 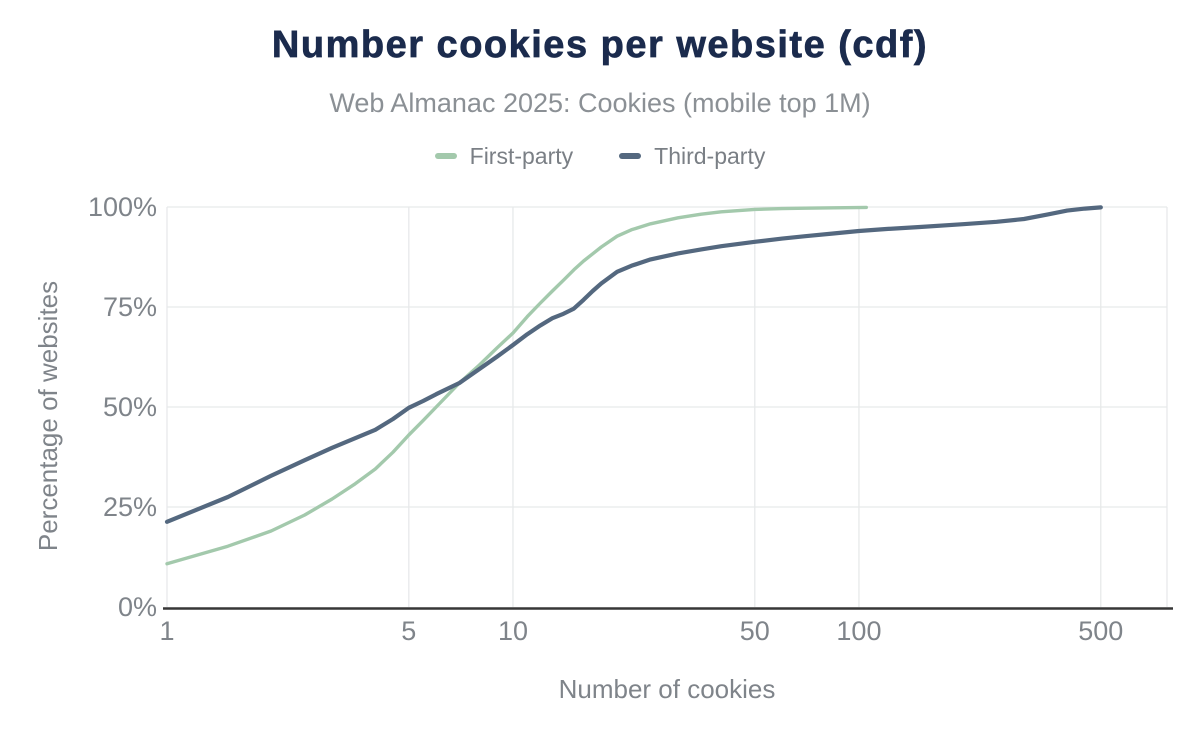 I want to click on first-party-swatch-icon, so click(x=445, y=156).